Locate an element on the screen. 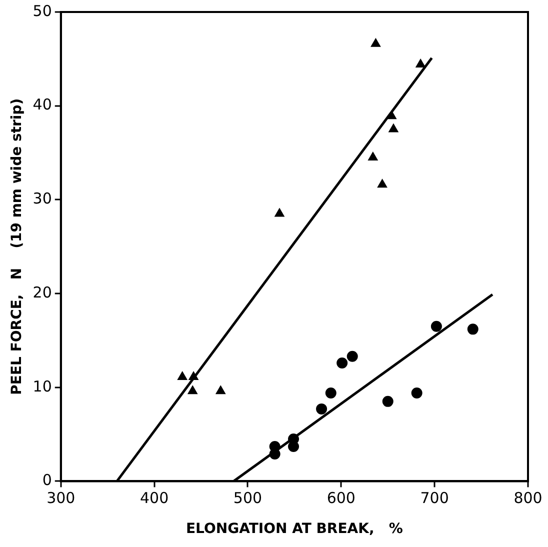 The image size is (548, 547). y-tick-label: 30 is located at coordinates (42, 199).